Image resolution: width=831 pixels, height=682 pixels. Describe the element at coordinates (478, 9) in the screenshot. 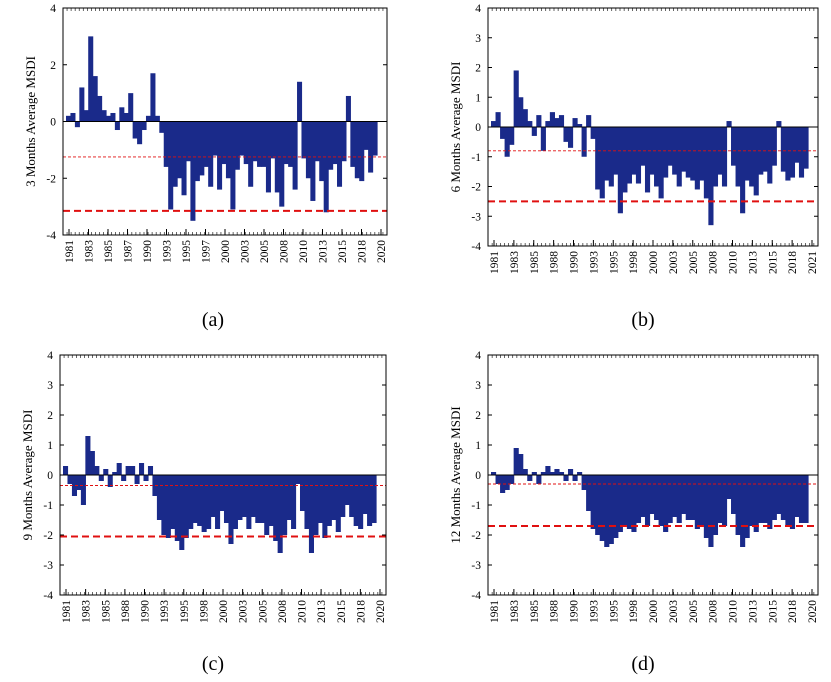

I see `y-tick-label: 4` at that location.